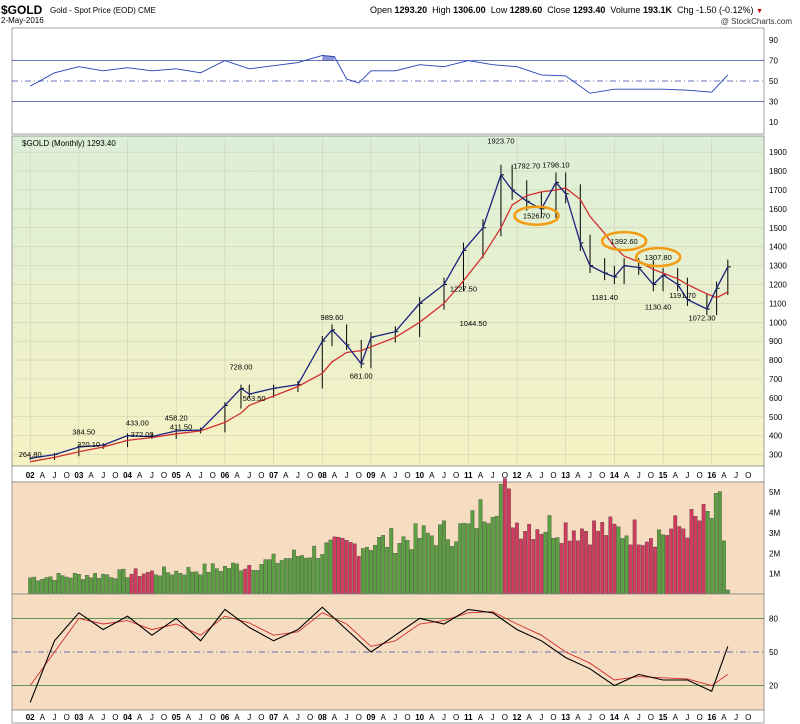 This screenshot has width=800, height=724. What do you see at coordinates (773, 81) in the screenshot?
I see `rsi-tick-label: 50` at bounding box center [773, 81].